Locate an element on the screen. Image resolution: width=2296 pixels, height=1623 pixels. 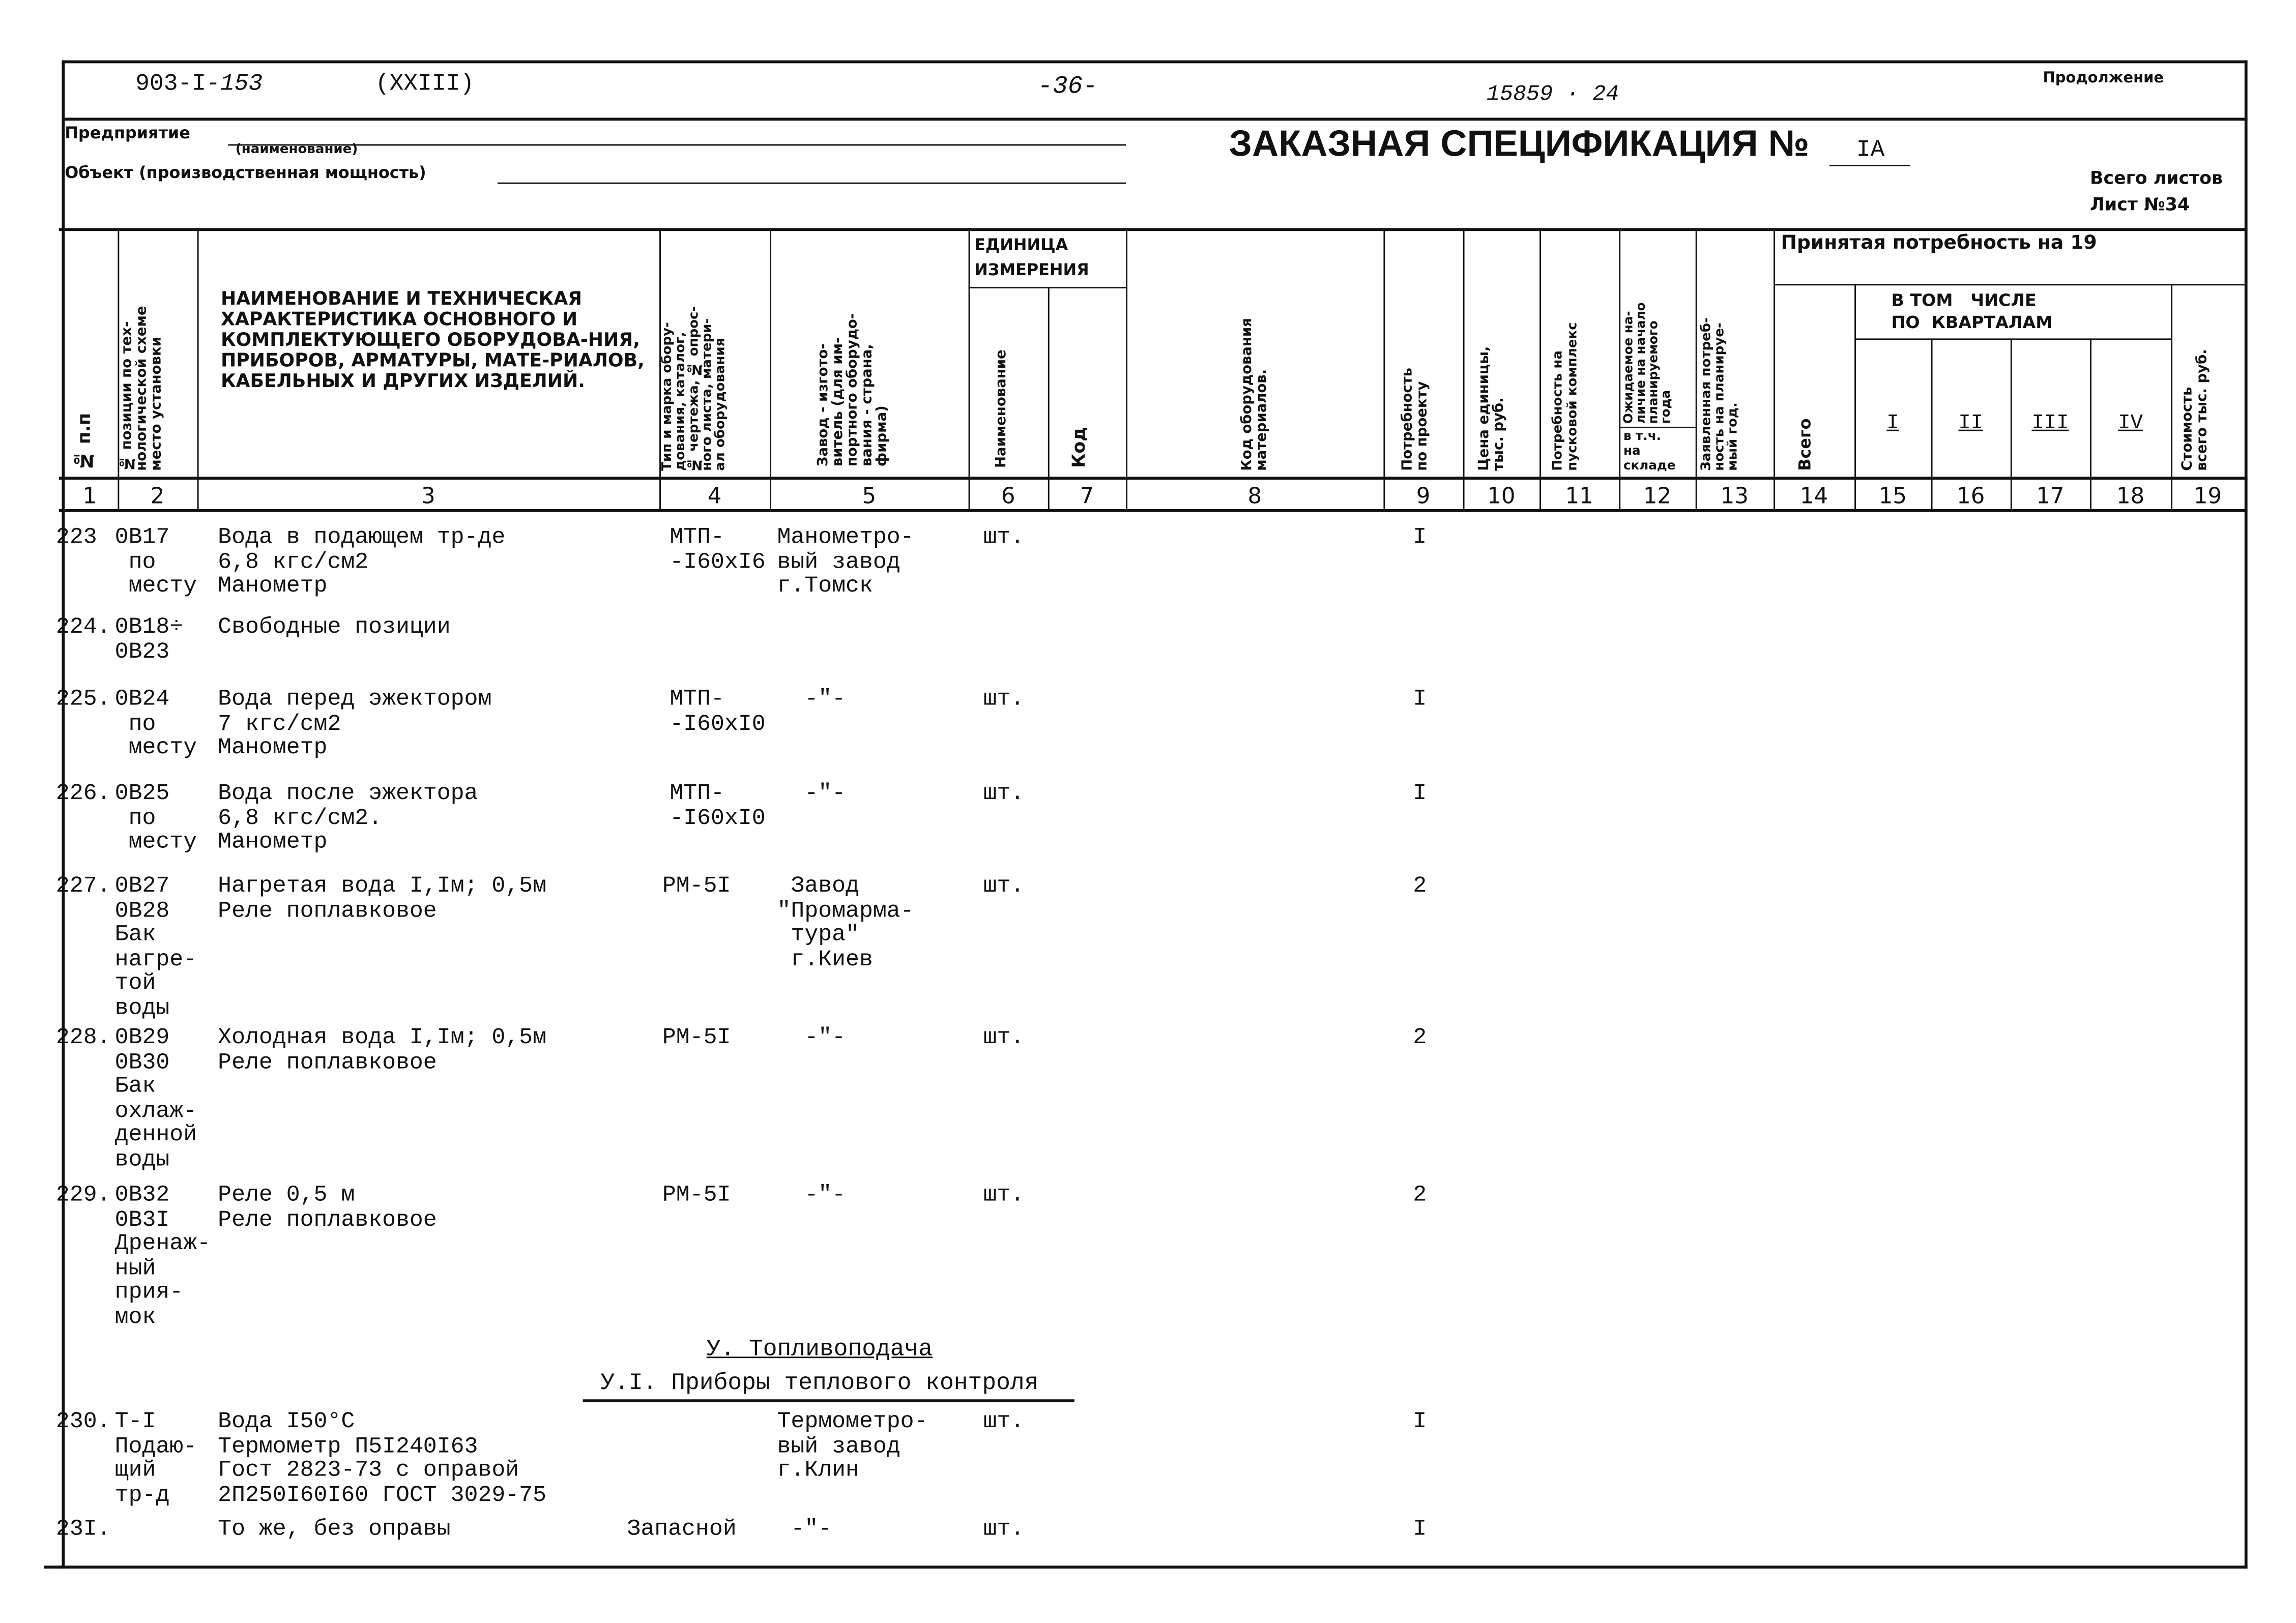
column-number: 18 is located at coordinates (2131, 496).